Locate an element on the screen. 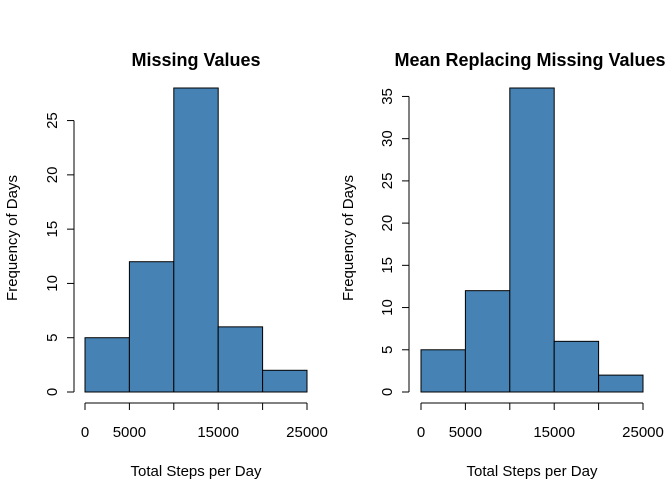 Image resolution: width=672 pixels, height=480 pixels. y-axis: 0 5 10 15 20 25 is located at coordinates (59, 254).